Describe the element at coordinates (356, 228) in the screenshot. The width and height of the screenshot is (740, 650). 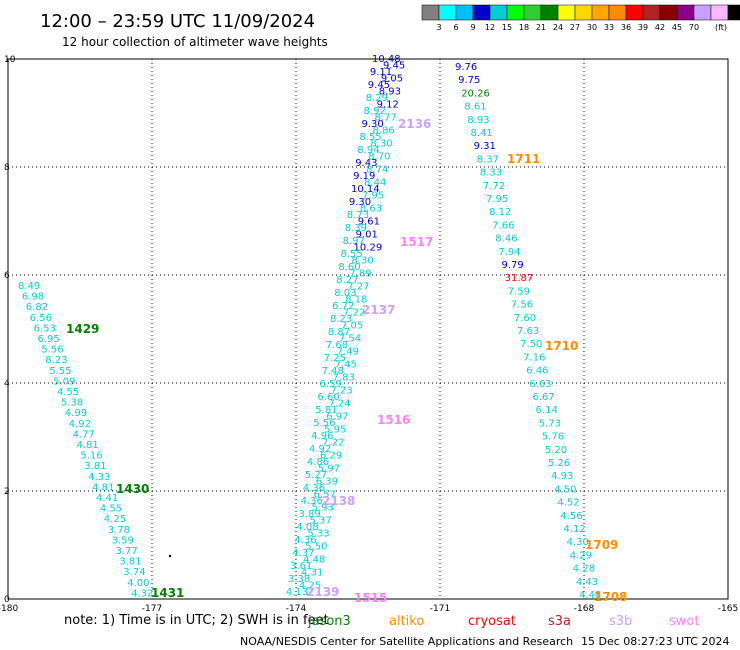
I see `wave-height-label: 8.39` at that location.